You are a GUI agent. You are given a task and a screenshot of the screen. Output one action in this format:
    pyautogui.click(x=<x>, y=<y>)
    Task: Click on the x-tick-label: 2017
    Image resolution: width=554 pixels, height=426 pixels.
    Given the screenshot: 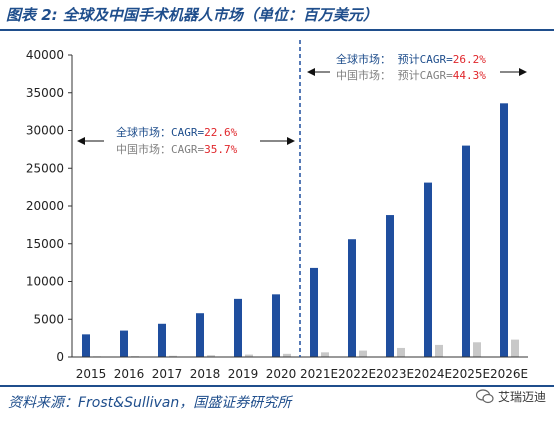 What is the action you would take?
    pyautogui.click(x=167, y=374)
    